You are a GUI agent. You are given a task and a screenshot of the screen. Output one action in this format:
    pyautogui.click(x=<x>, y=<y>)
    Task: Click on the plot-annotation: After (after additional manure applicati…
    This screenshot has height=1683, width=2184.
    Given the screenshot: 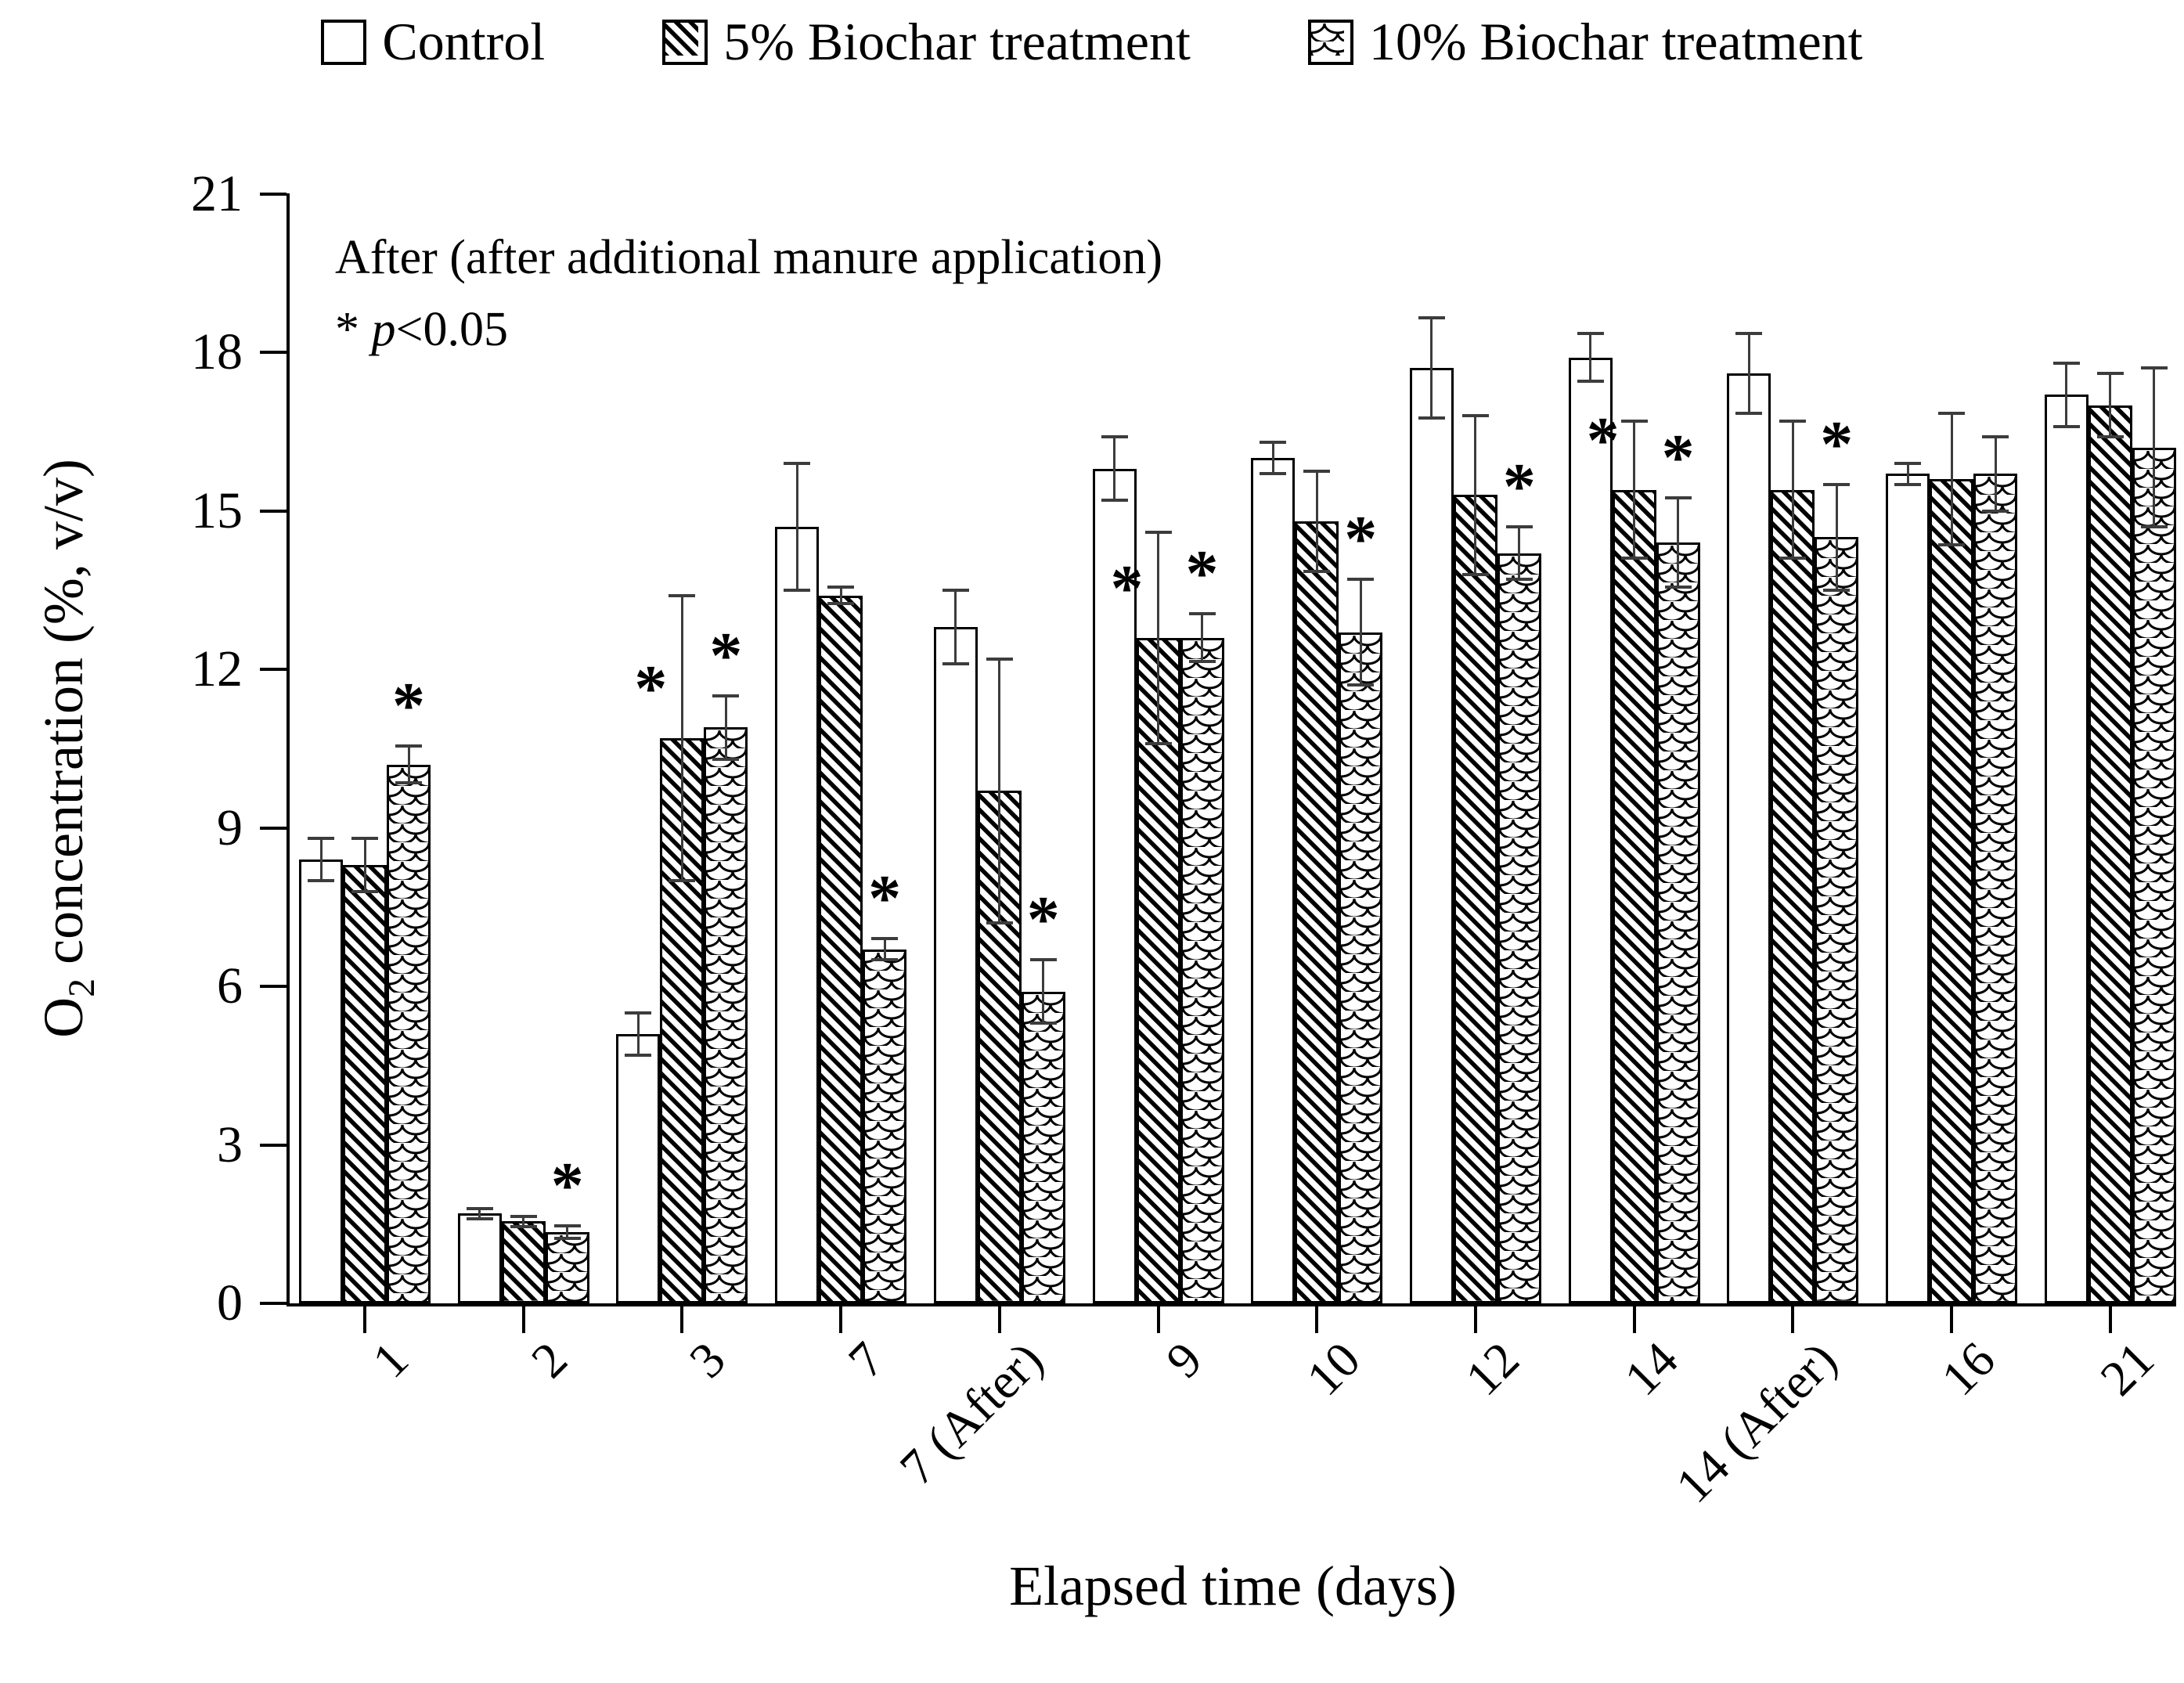 What is the action you would take?
    pyautogui.click(x=748, y=294)
    